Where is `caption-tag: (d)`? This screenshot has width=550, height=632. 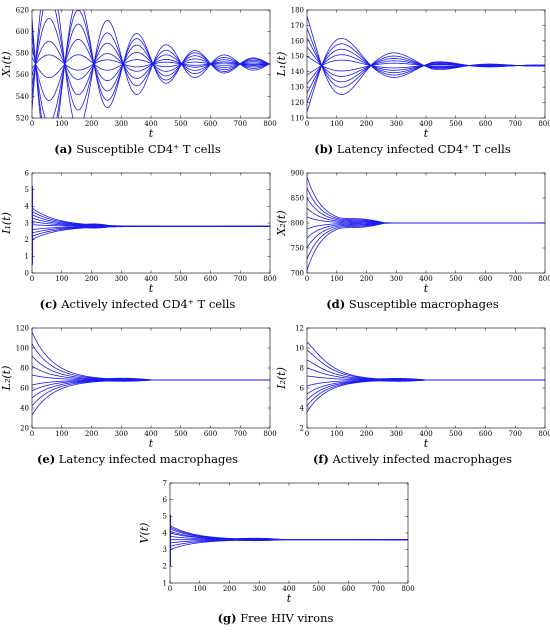 caption-tag: (d) is located at coordinates (336, 304).